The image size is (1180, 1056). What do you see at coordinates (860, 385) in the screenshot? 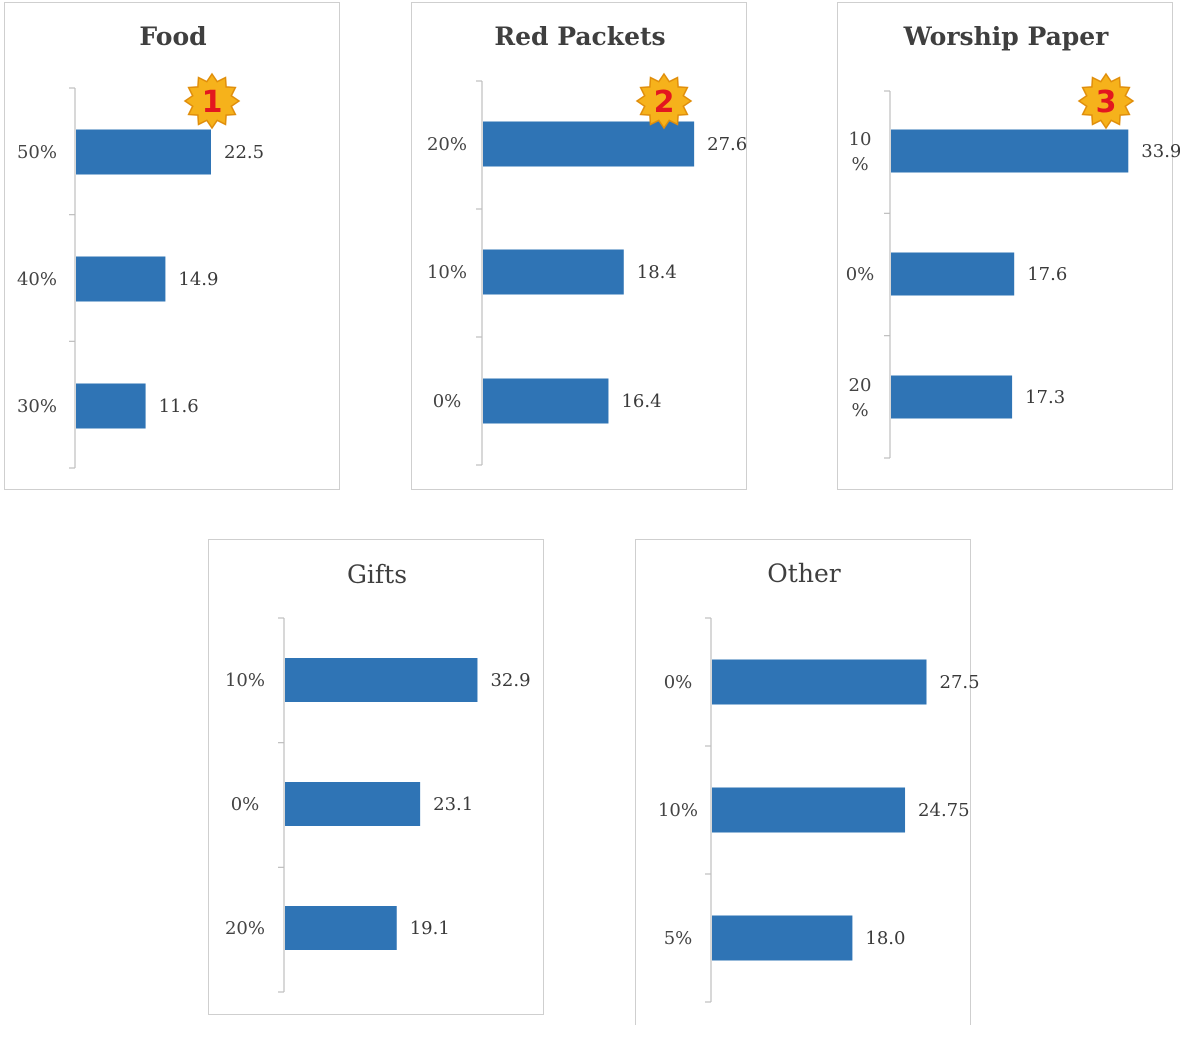
I see `category-label-part: 20` at bounding box center [860, 385].